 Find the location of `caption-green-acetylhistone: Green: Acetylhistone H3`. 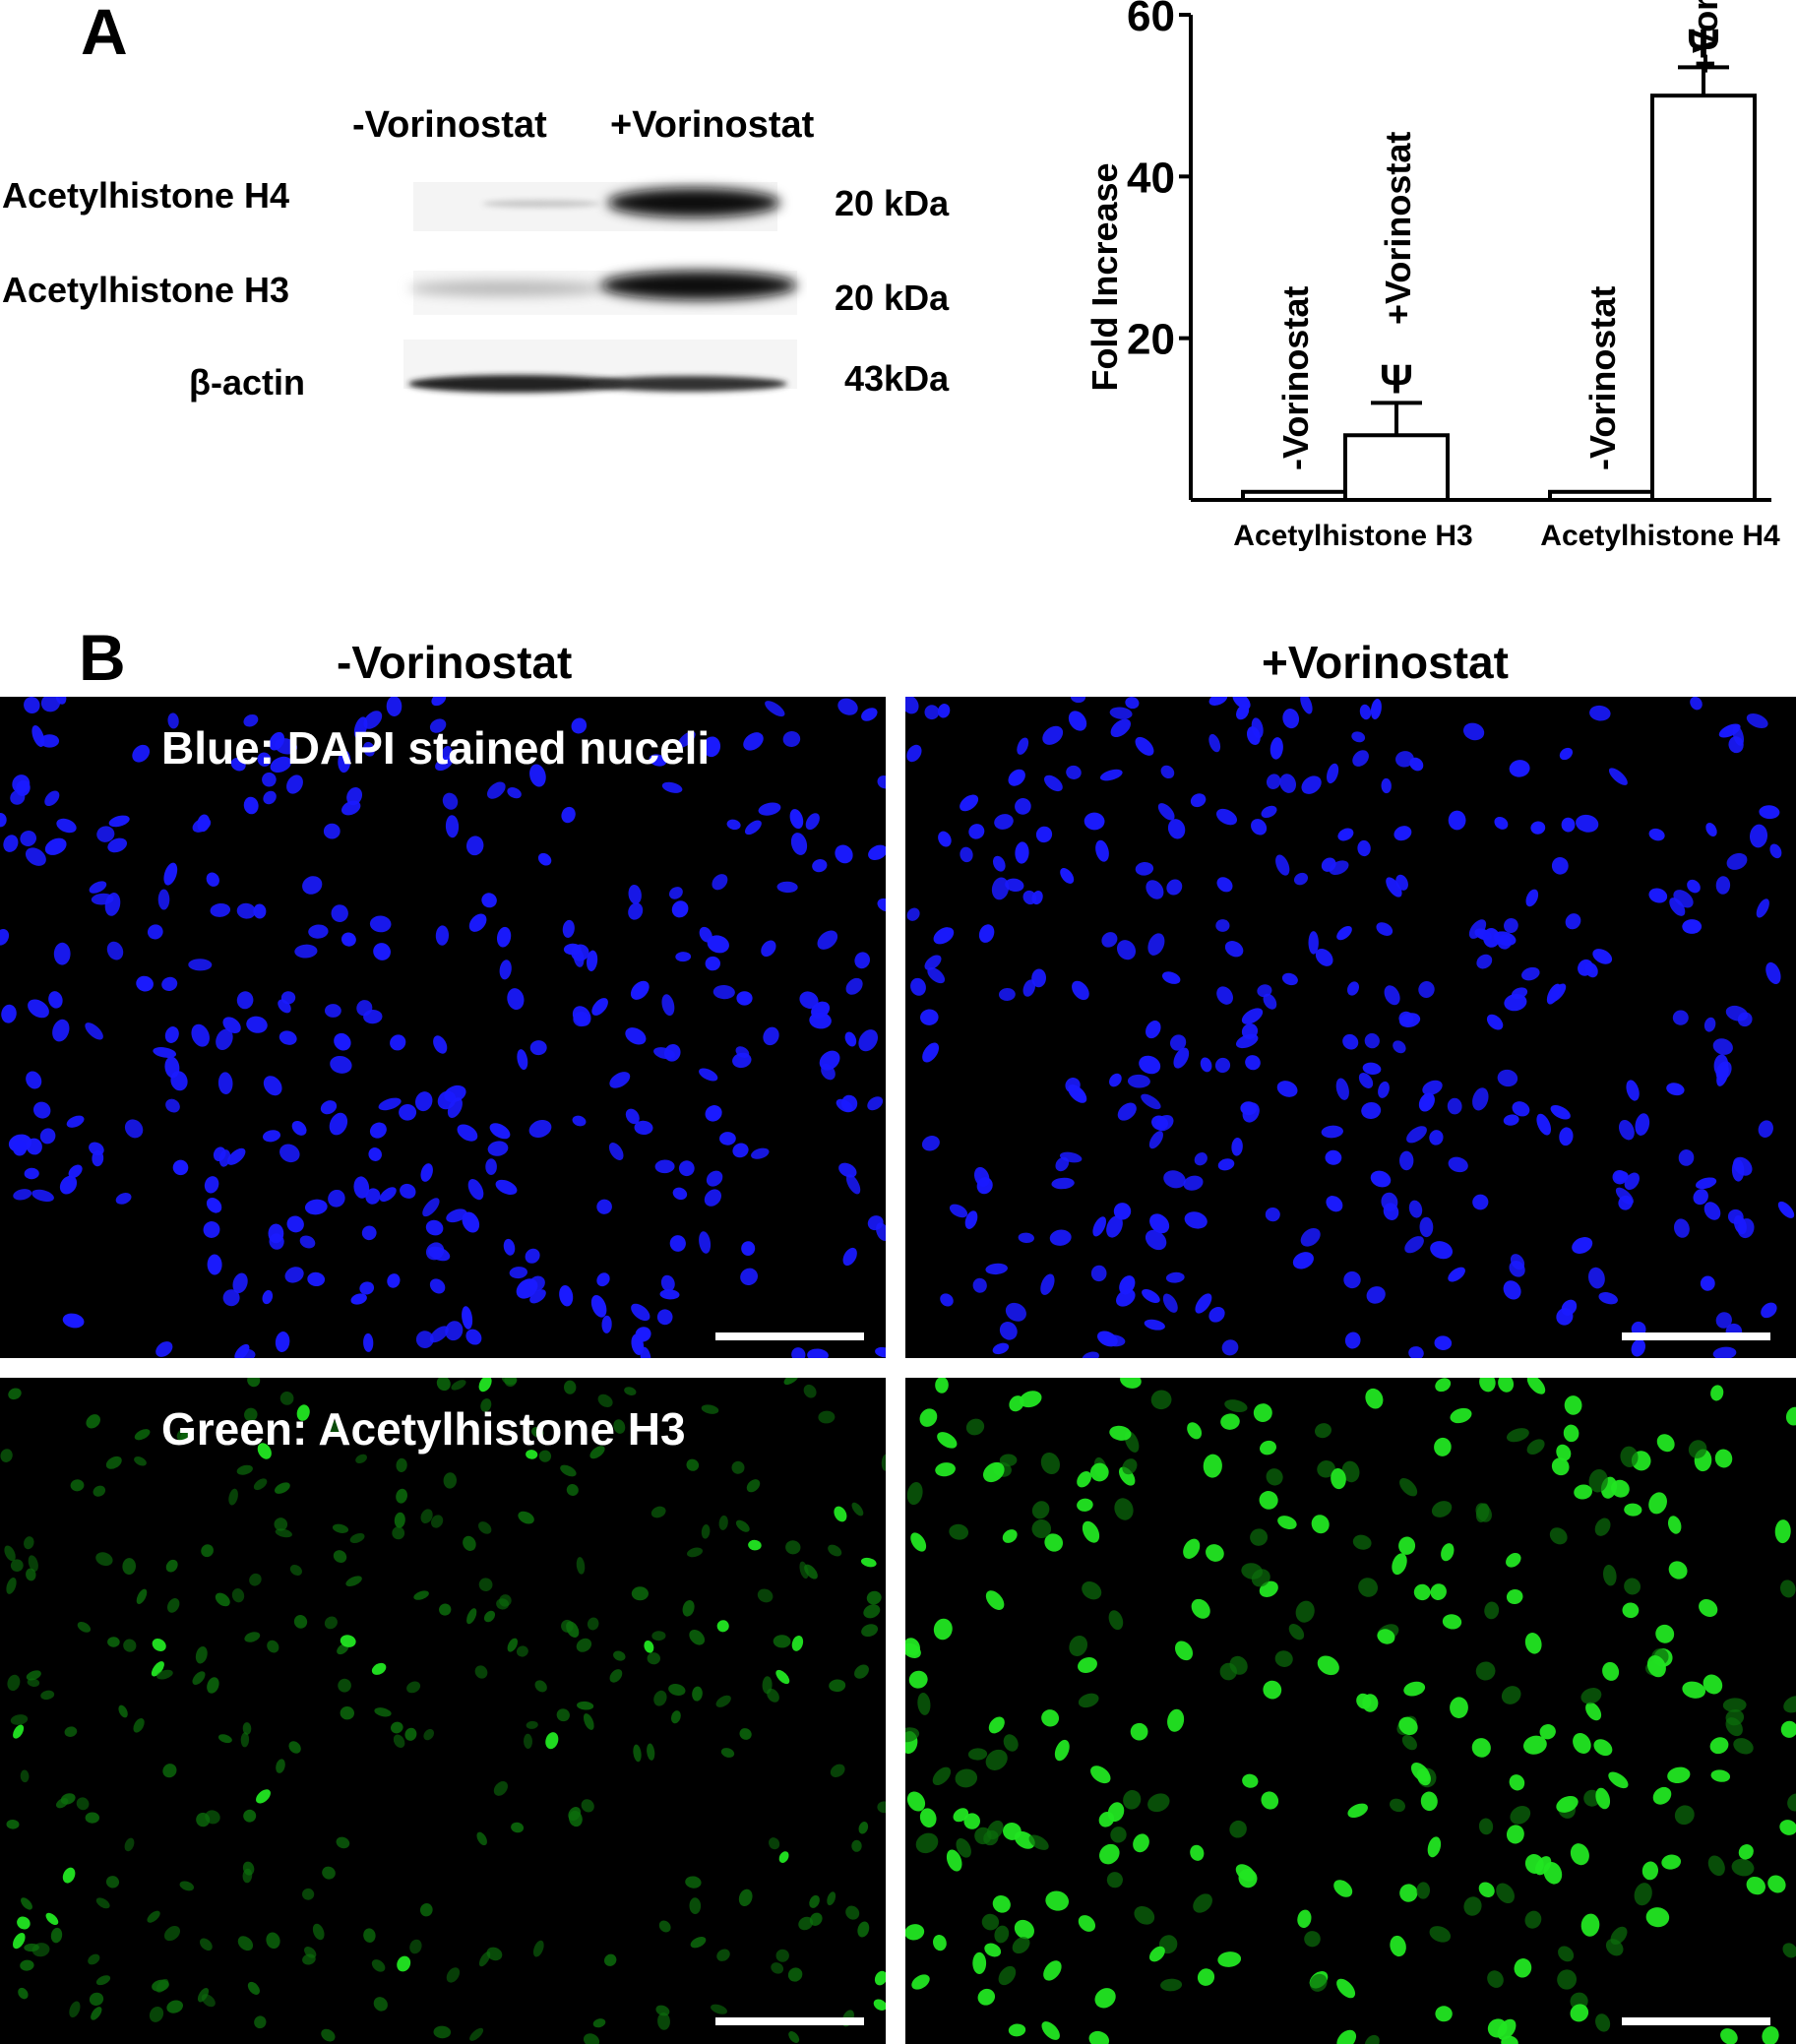

caption-green-acetylhistone: Green: Acetylhistone H3 is located at coordinates (423, 1429).